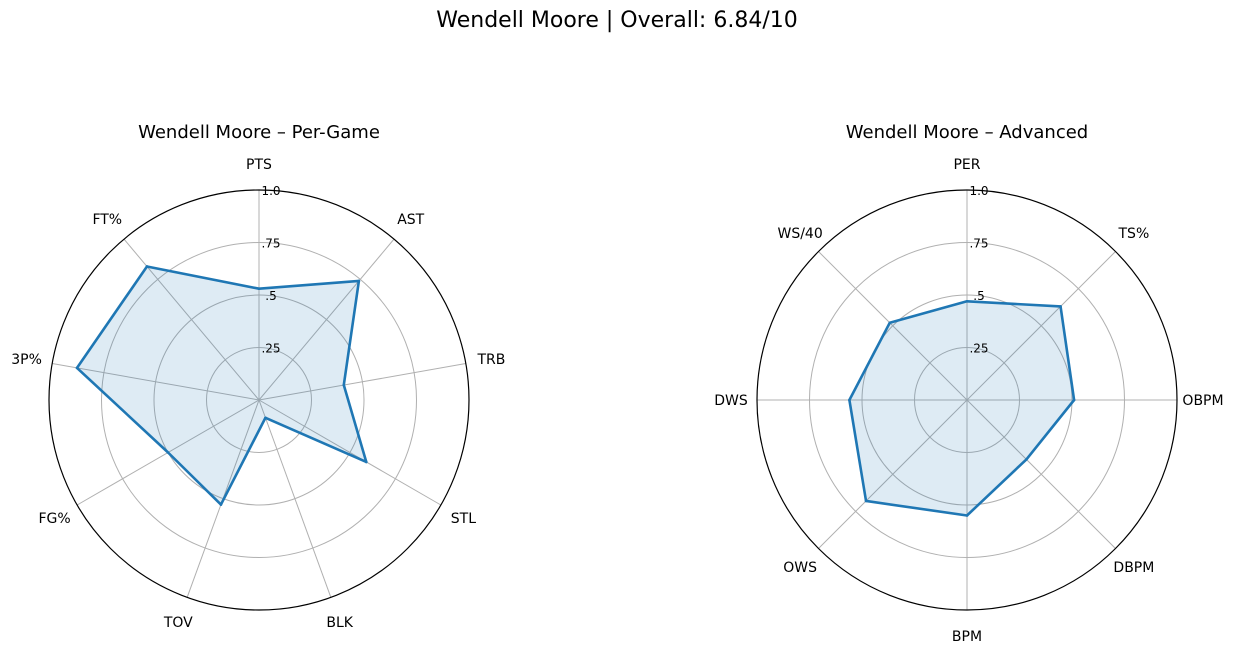  What do you see at coordinates (1074, 400) in the screenshot?
I see `advanced-point-obpm` at bounding box center [1074, 400].